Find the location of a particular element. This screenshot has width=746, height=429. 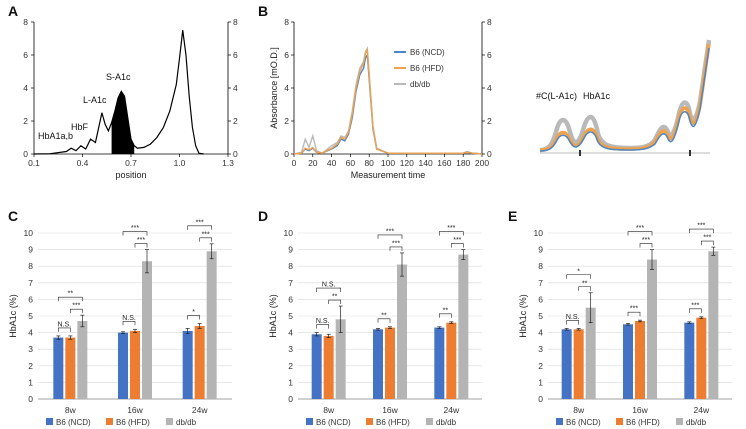

panel-letter-e: E is located at coordinates (512, 216).